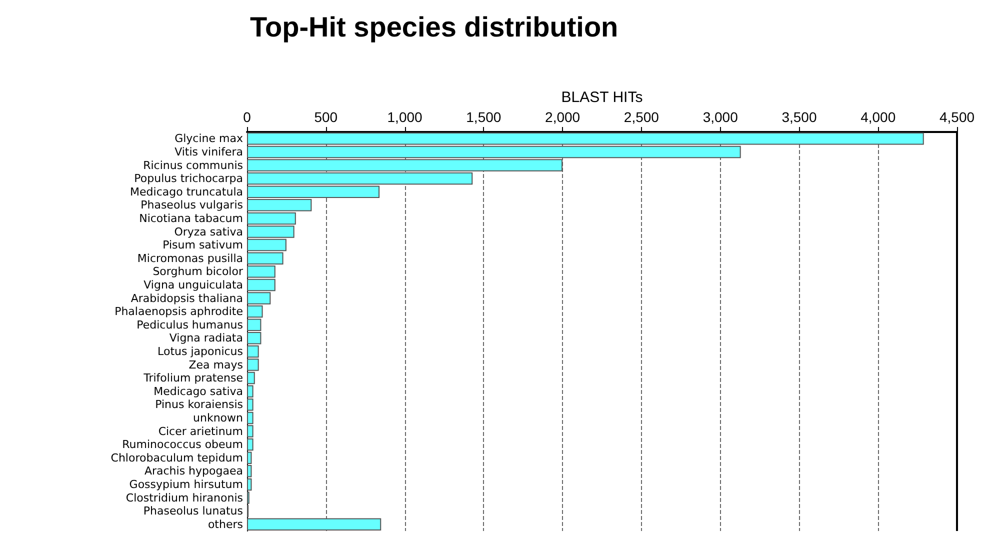 The image size is (981, 537). Describe the element at coordinates (201, 351) in the screenshot. I see `y-tick-label: Lotus japonicus` at that location.